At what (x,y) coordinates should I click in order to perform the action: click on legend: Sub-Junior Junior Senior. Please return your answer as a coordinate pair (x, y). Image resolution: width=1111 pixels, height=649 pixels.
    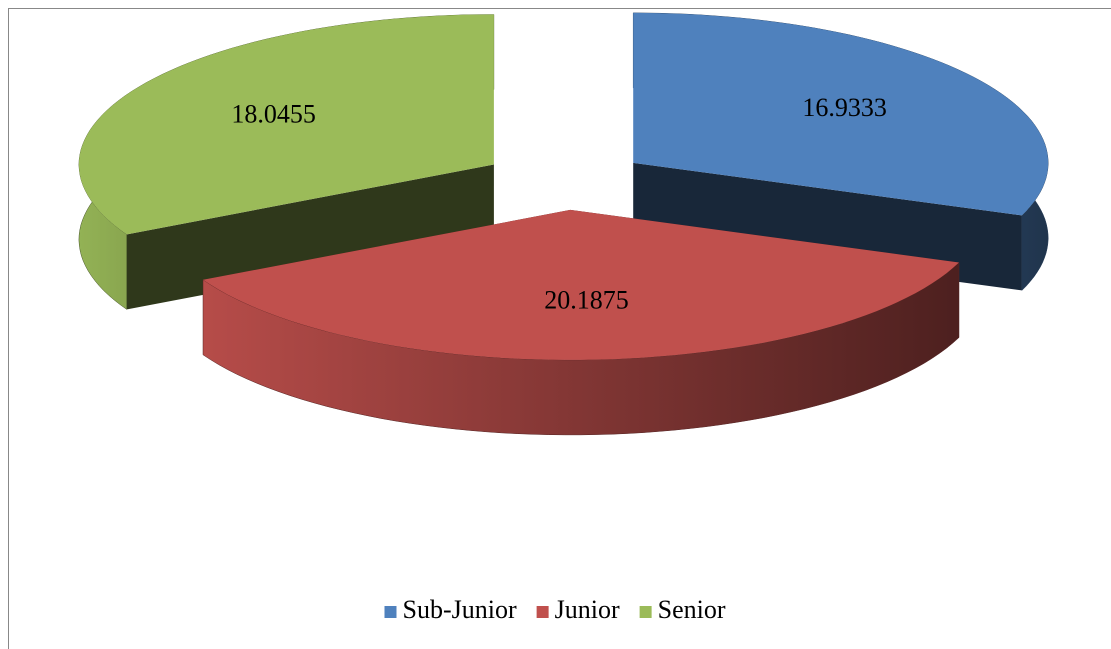
    Looking at the image, I should click on (555, 609).